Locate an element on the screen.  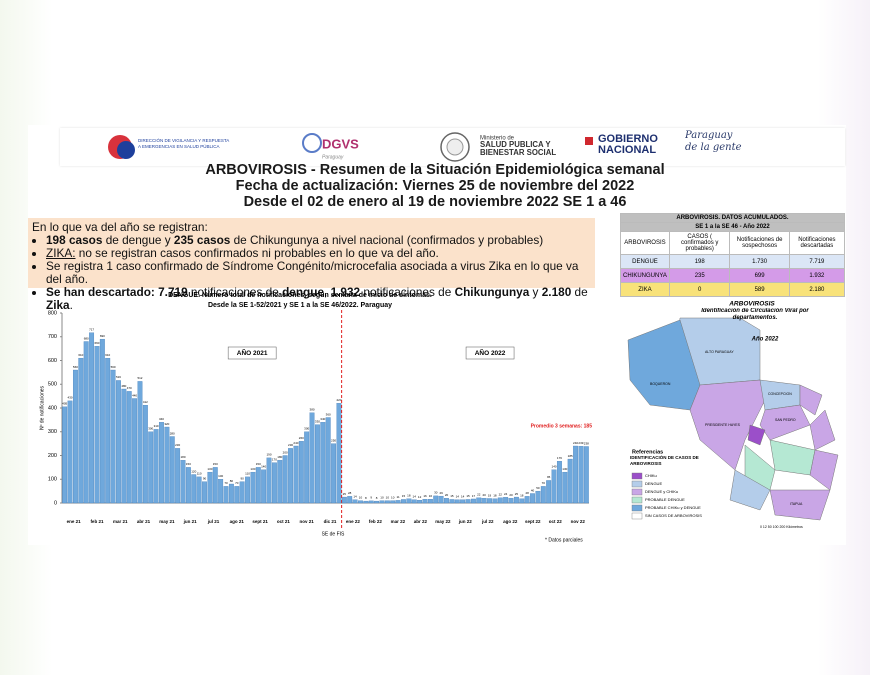
value-label: 110 is located at coordinates (247, 474).